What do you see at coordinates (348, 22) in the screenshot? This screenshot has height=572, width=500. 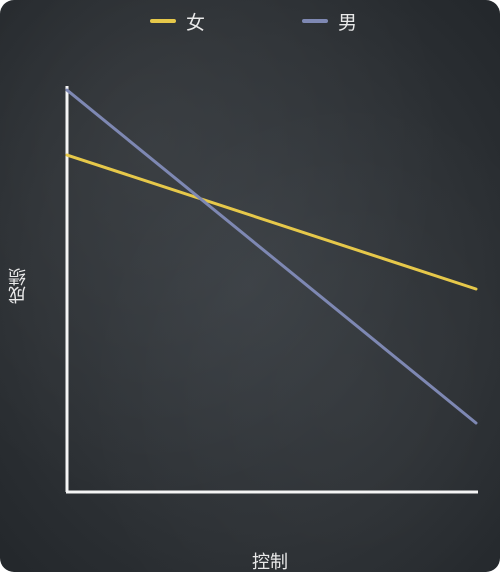 I see `legend-label-male: 男` at bounding box center [348, 22].